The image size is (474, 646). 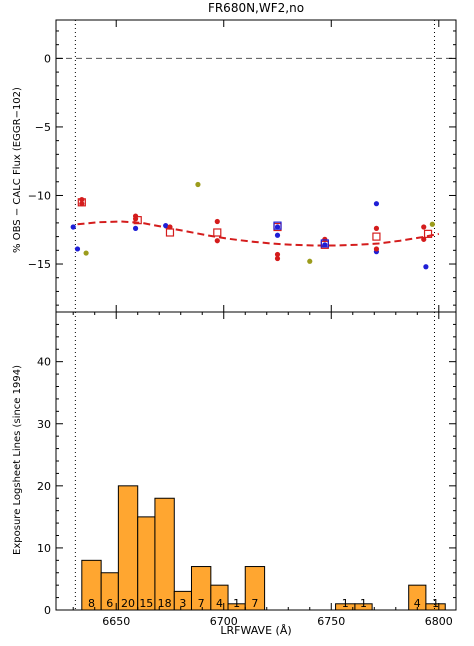 What do you see at coordinates (17, 460) in the screenshot?
I see `histogram-y-axis-label: Exposure Logsheet Lines (since 1994)` at bounding box center [17, 460].